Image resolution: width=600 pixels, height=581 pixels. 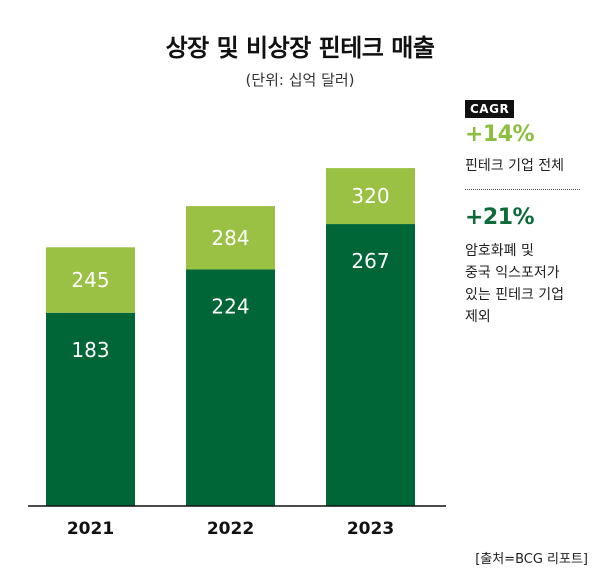 What do you see at coordinates (370, 261) in the screenshot?
I see `data-label-lower-2023: 267` at bounding box center [370, 261].